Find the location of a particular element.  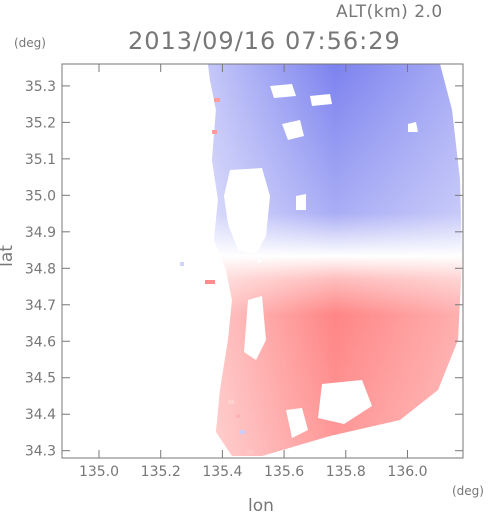

y-tick-label: 34.5 is located at coordinates (40, 379).